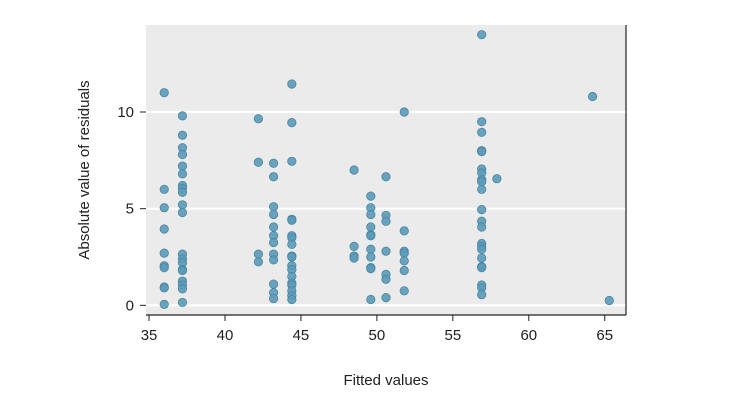 The height and width of the screenshot is (404, 752). Describe the element at coordinates (149, 335) in the screenshot. I see `x-tick-label: 35` at that location.